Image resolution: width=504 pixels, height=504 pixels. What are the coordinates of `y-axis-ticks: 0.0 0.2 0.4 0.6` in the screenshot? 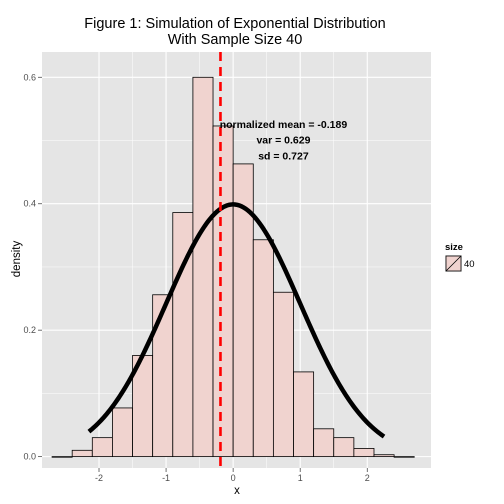 It's located at (32, 267).